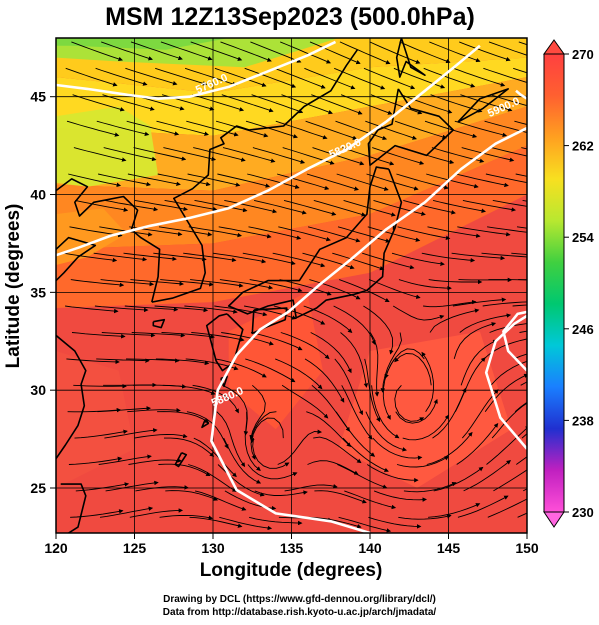 The image size is (599, 625). What do you see at coordinates (38, 97) in the screenshot?
I see `y-tick-label: 45` at bounding box center [38, 97].